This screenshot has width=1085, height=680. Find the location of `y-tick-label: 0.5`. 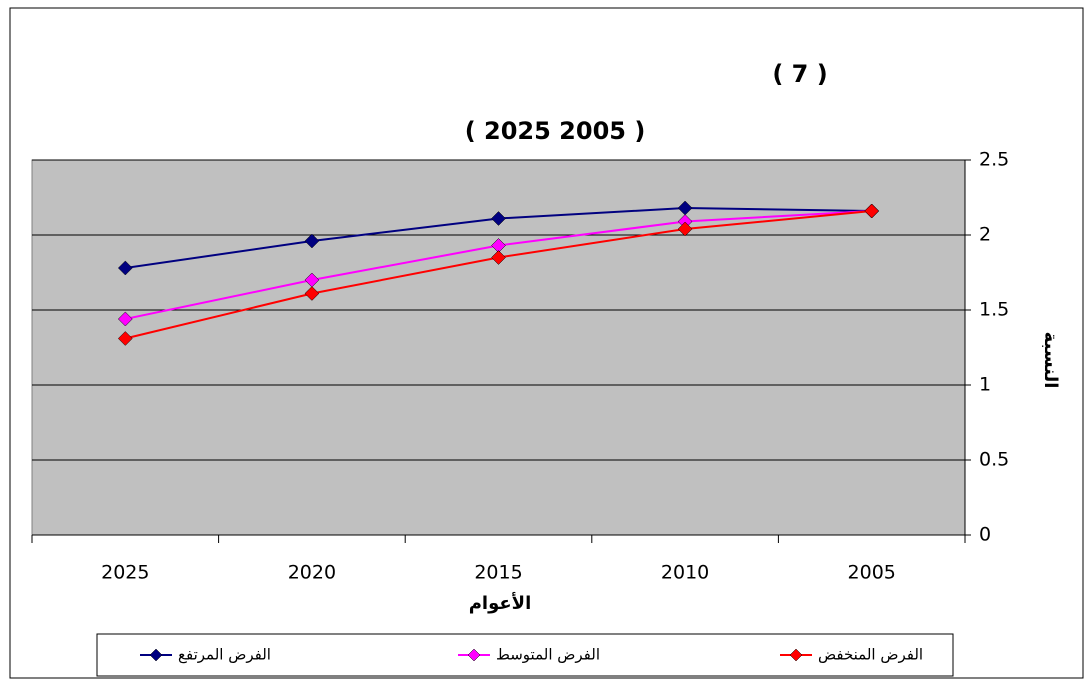

y-tick-label: 0.5 is located at coordinates (994, 460).